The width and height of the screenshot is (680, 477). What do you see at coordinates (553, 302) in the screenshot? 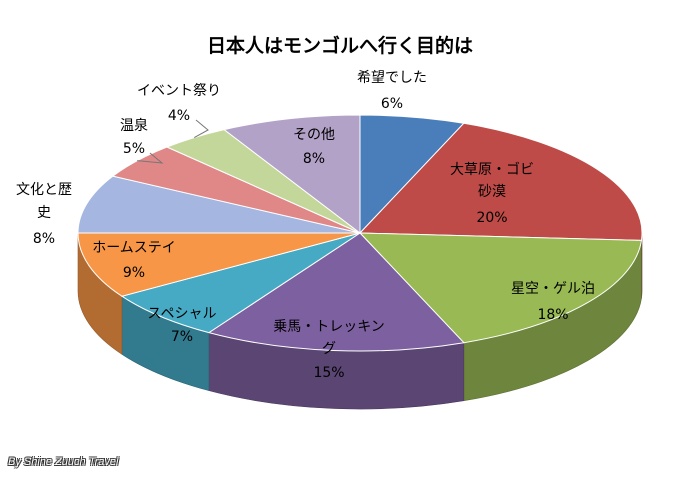
I see `slice-label-2: 星空・ゲル泊 18%` at bounding box center [553, 302].